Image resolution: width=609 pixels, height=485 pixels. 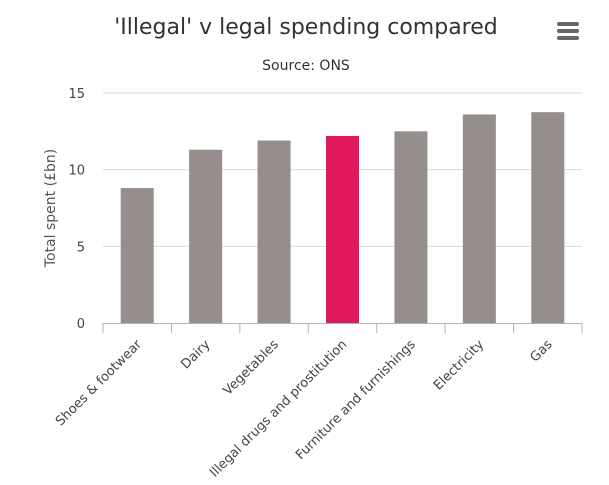 I want to click on x-axis-tick-marks, so click(x=342, y=328).